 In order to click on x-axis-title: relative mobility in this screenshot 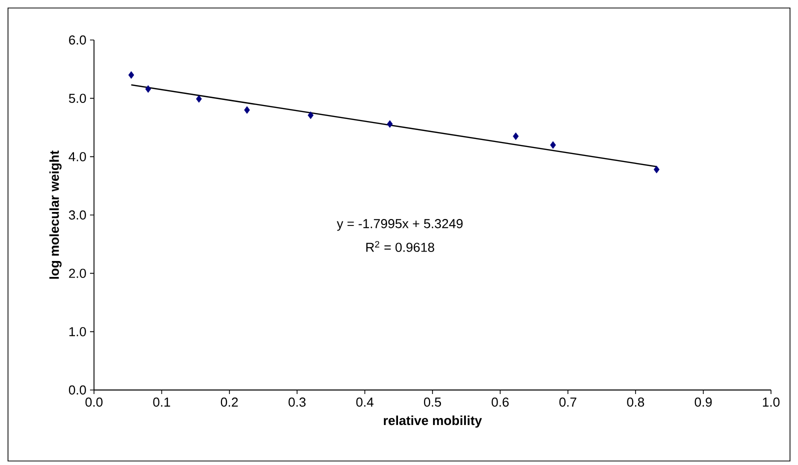, I will do `click(433, 422)`.